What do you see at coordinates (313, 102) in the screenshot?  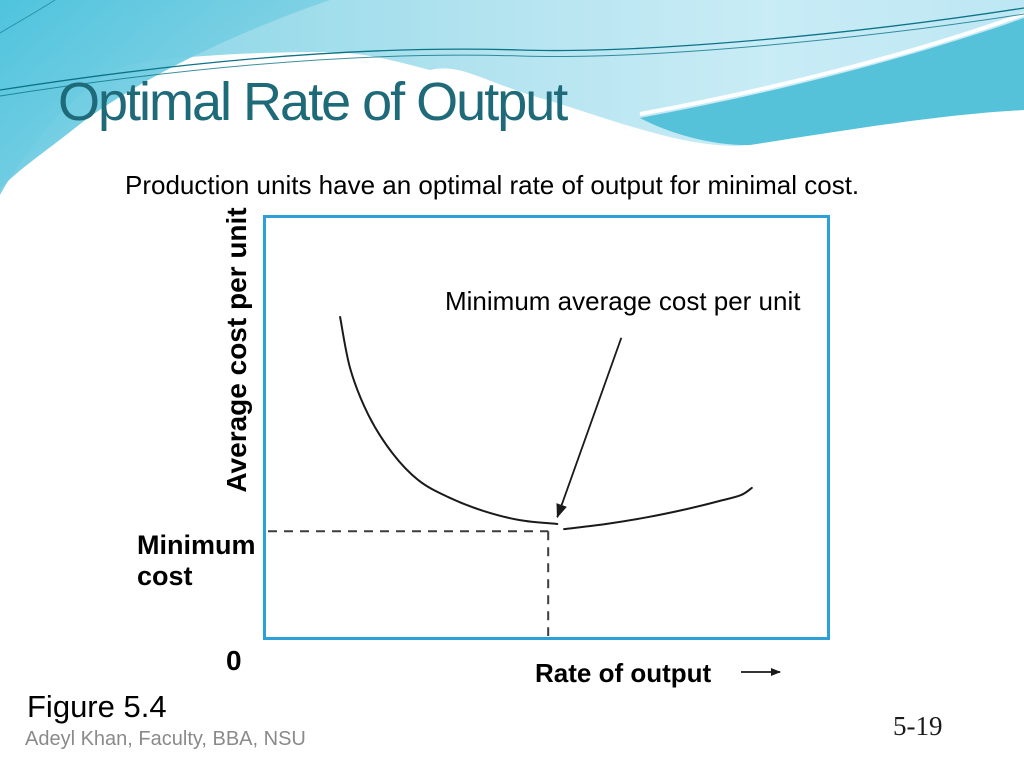 I see `slide-title: Optimal Rate of Output` at bounding box center [313, 102].